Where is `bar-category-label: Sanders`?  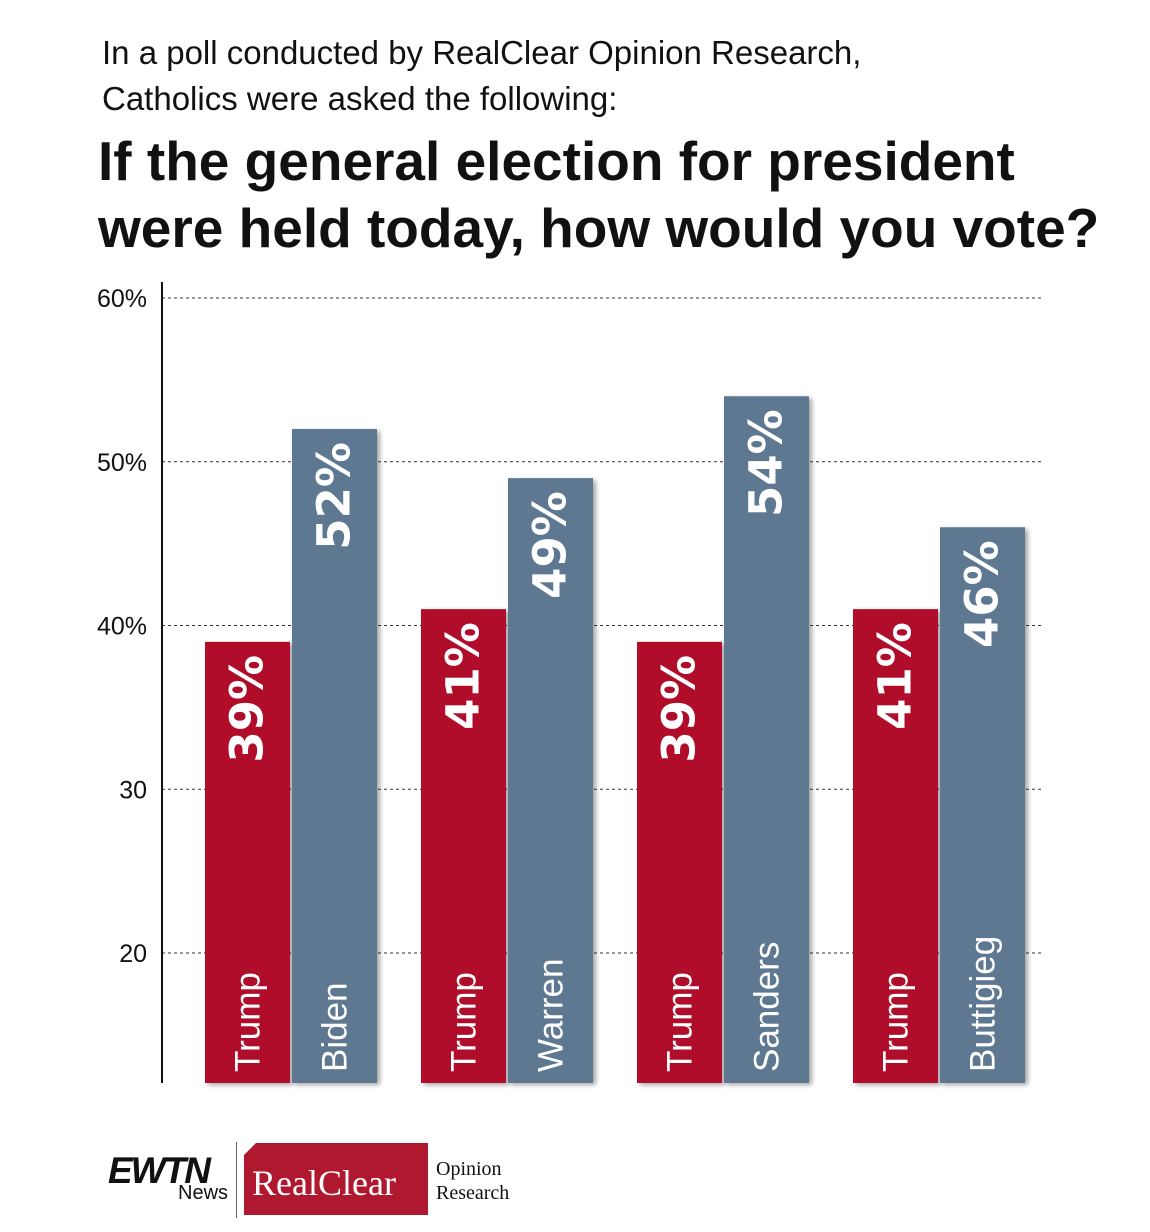
bar-category-label: Sanders is located at coordinates (767, 1007).